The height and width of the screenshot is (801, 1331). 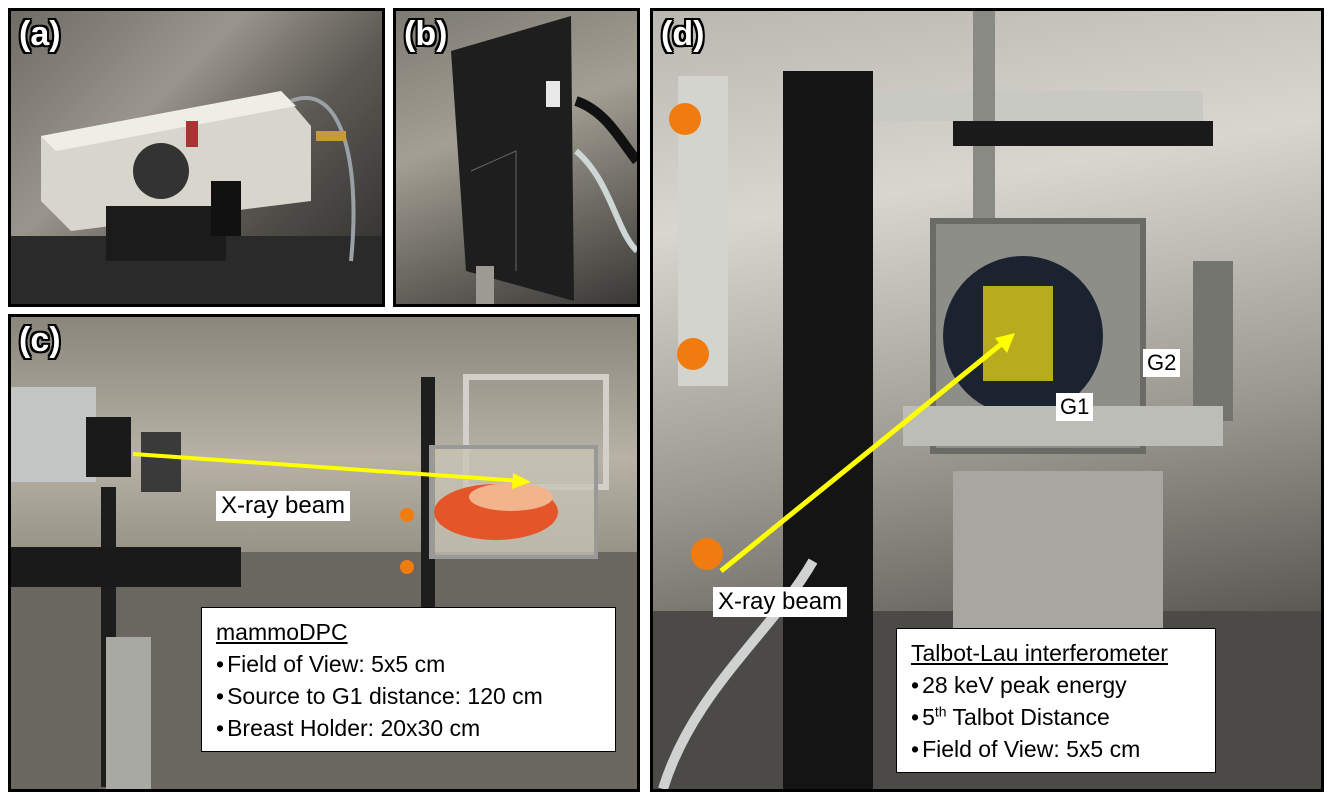 What do you see at coordinates (780, 602) in the screenshot?
I see `xray-beam-label-d: X-ray beam` at bounding box center [780, 602].